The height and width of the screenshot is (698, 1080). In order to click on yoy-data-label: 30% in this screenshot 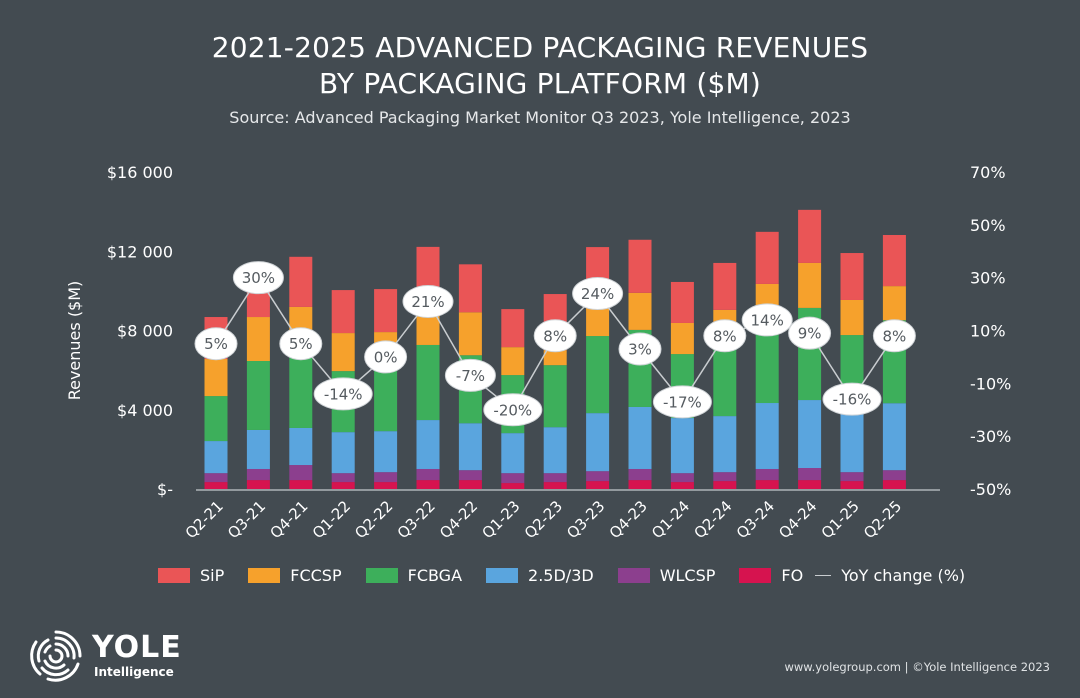, I will do `click(258, 278)`.